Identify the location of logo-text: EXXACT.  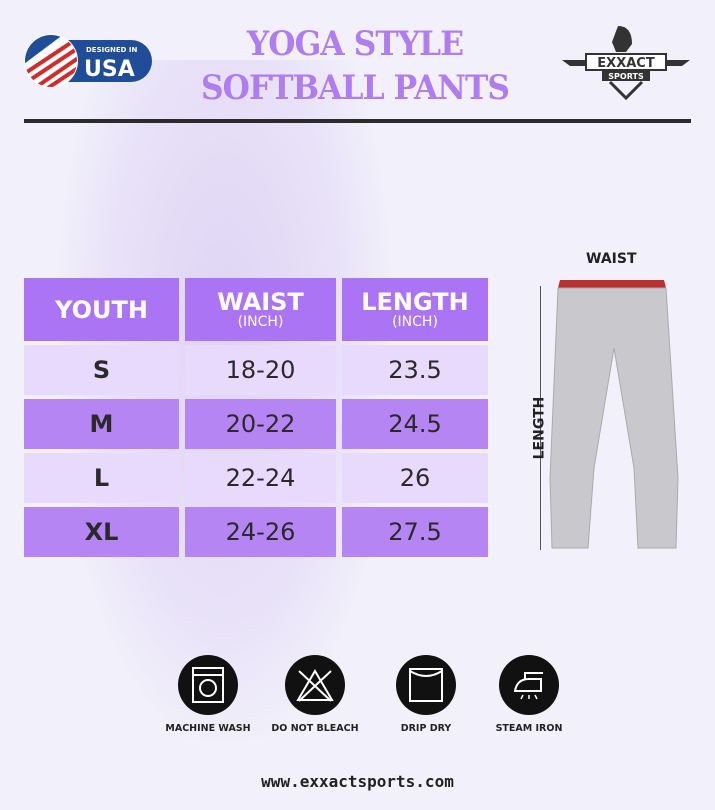
(626, 63).